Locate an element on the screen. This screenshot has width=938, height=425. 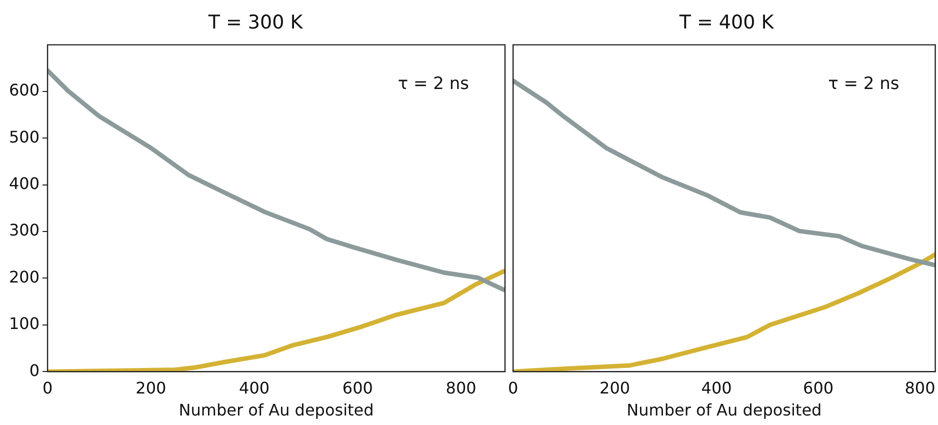
y-tick-label: 500 is located at coordinates (24, 136).